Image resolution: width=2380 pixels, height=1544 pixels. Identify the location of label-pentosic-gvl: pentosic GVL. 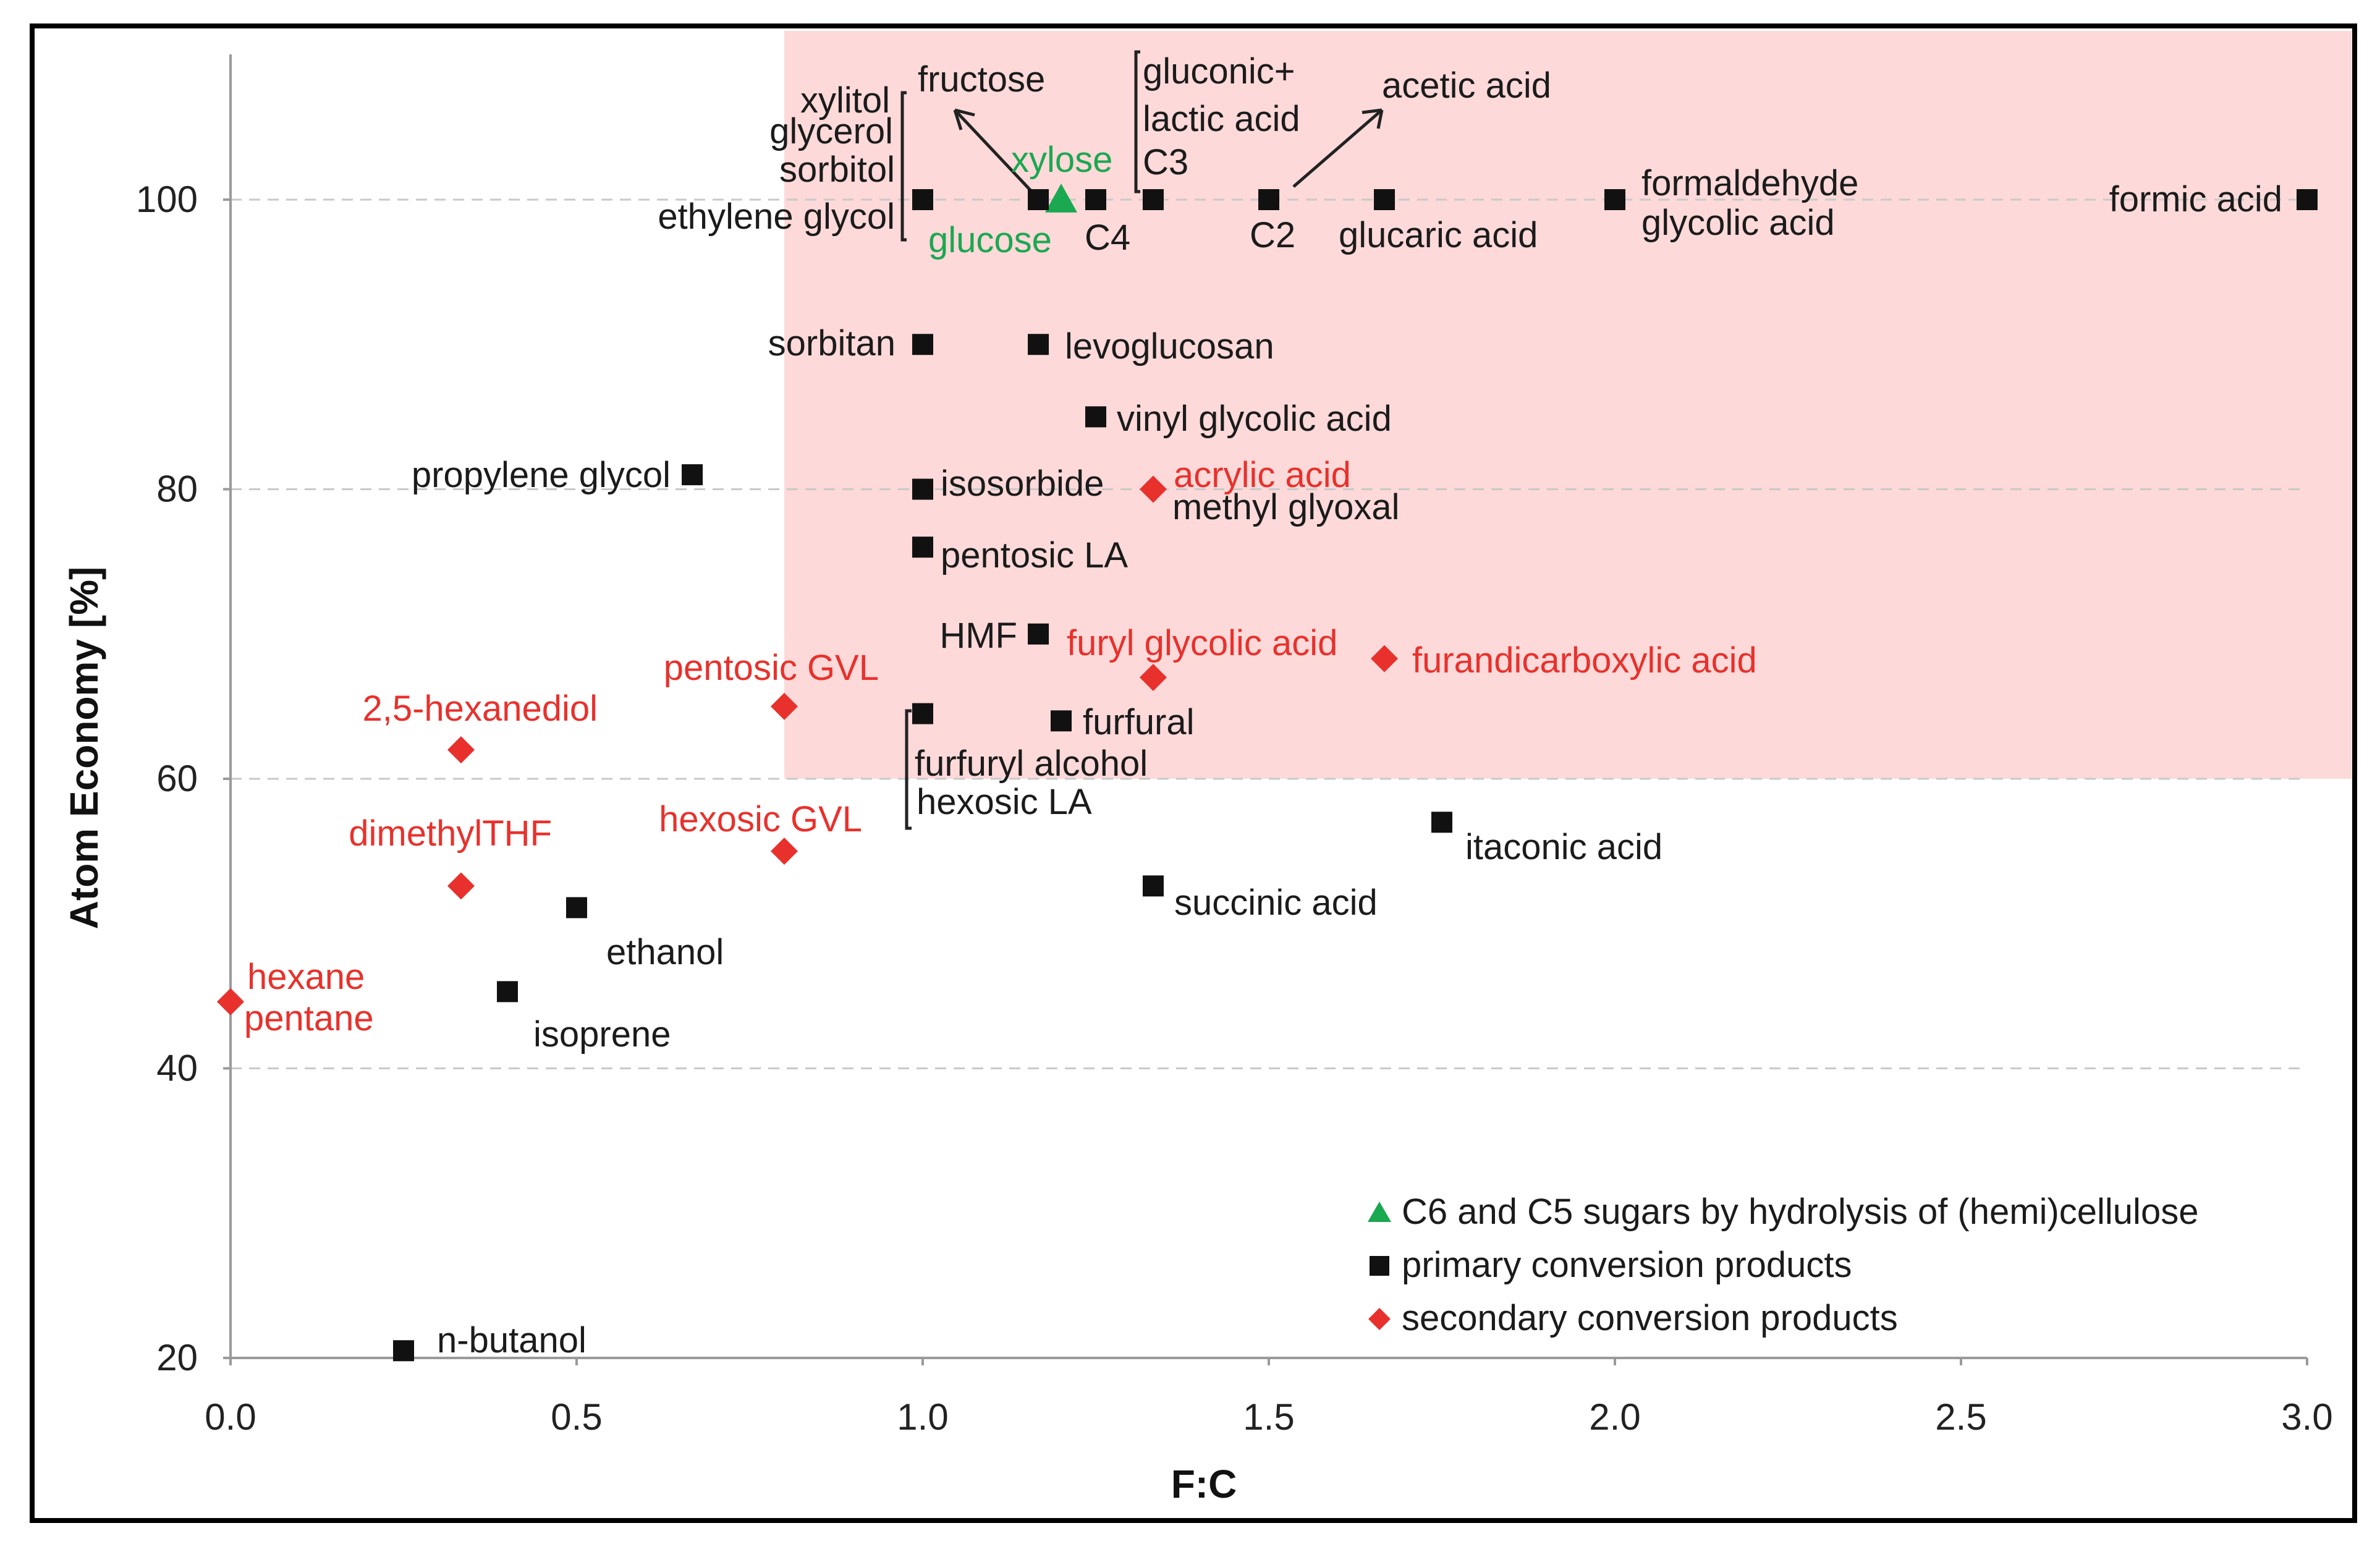
(772, 668).